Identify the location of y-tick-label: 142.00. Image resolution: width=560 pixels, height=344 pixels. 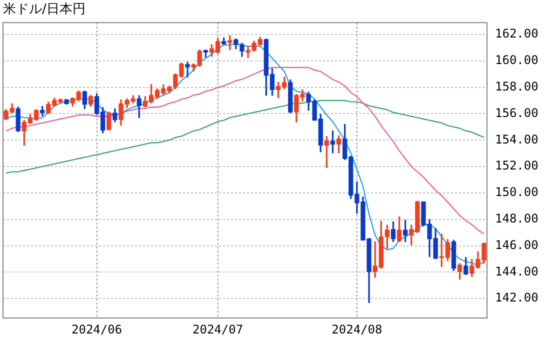
(516, 297).